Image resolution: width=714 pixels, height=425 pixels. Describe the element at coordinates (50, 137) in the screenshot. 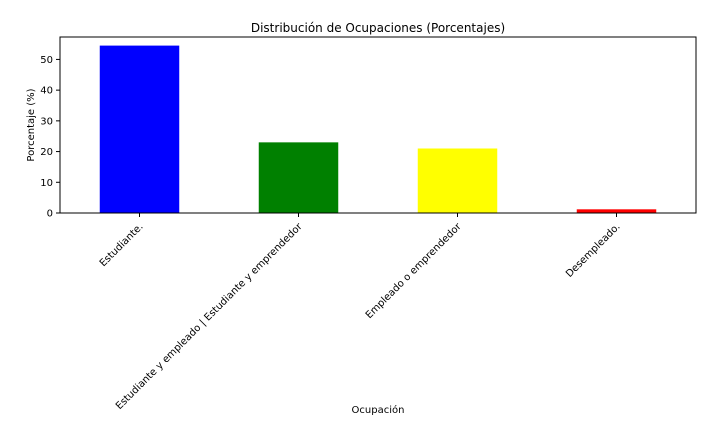

I see `y-axis: 0 10 20 30 40 50` at that location.